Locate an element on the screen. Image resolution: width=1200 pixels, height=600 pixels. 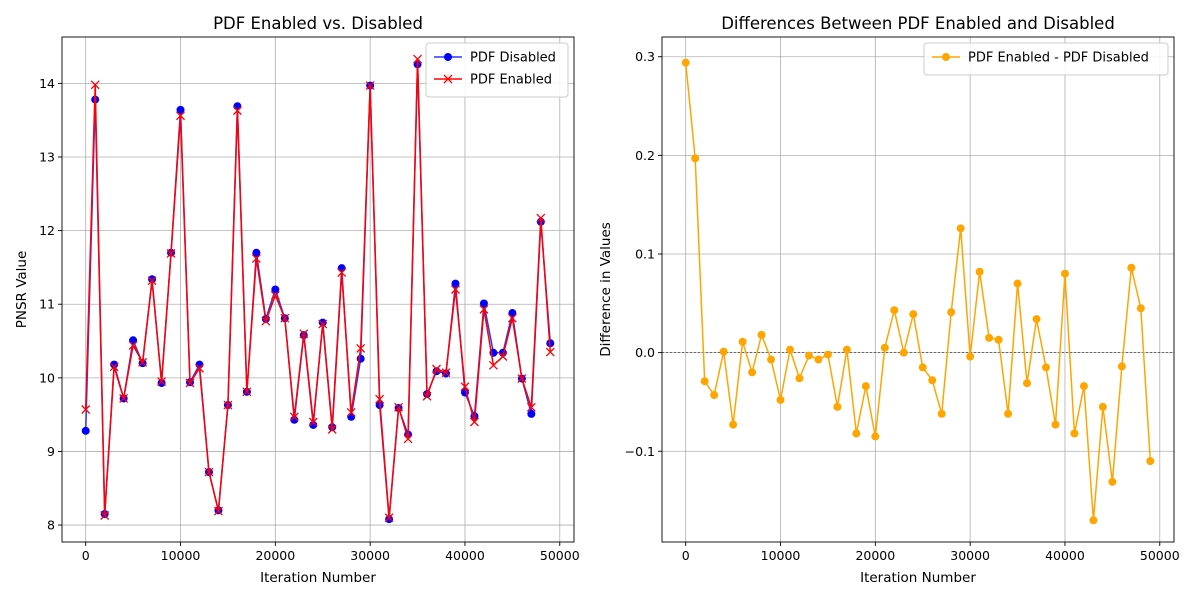
y-tick-label: 8 is located at coordinates (51, 525).